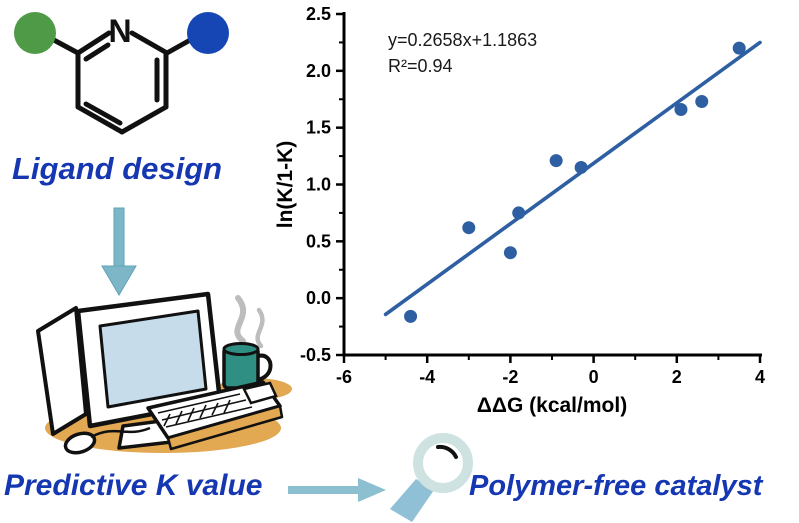  I want to click on y-tick-label: 2.0, so click(318, 71).